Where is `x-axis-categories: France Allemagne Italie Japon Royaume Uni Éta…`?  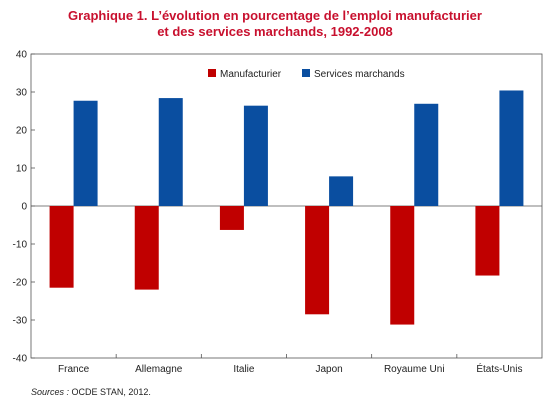 x-axis-categories: France Allemagne Italie Japon Royaume Uni Éta… is located at coordinates (290, 368).